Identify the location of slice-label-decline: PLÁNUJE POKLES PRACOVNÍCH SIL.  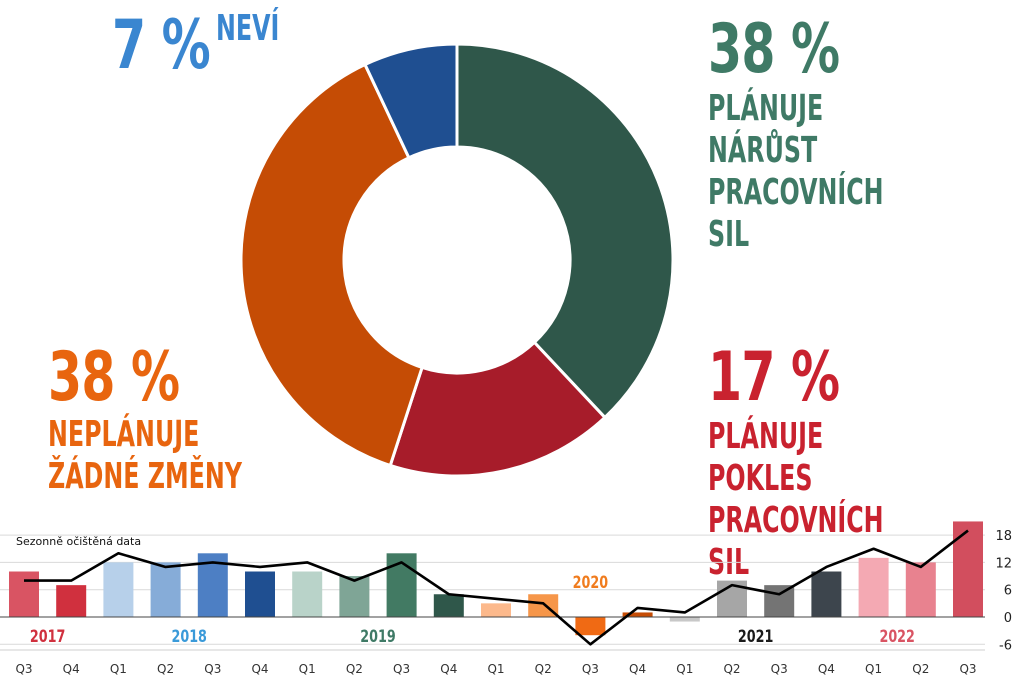
(796, 499).